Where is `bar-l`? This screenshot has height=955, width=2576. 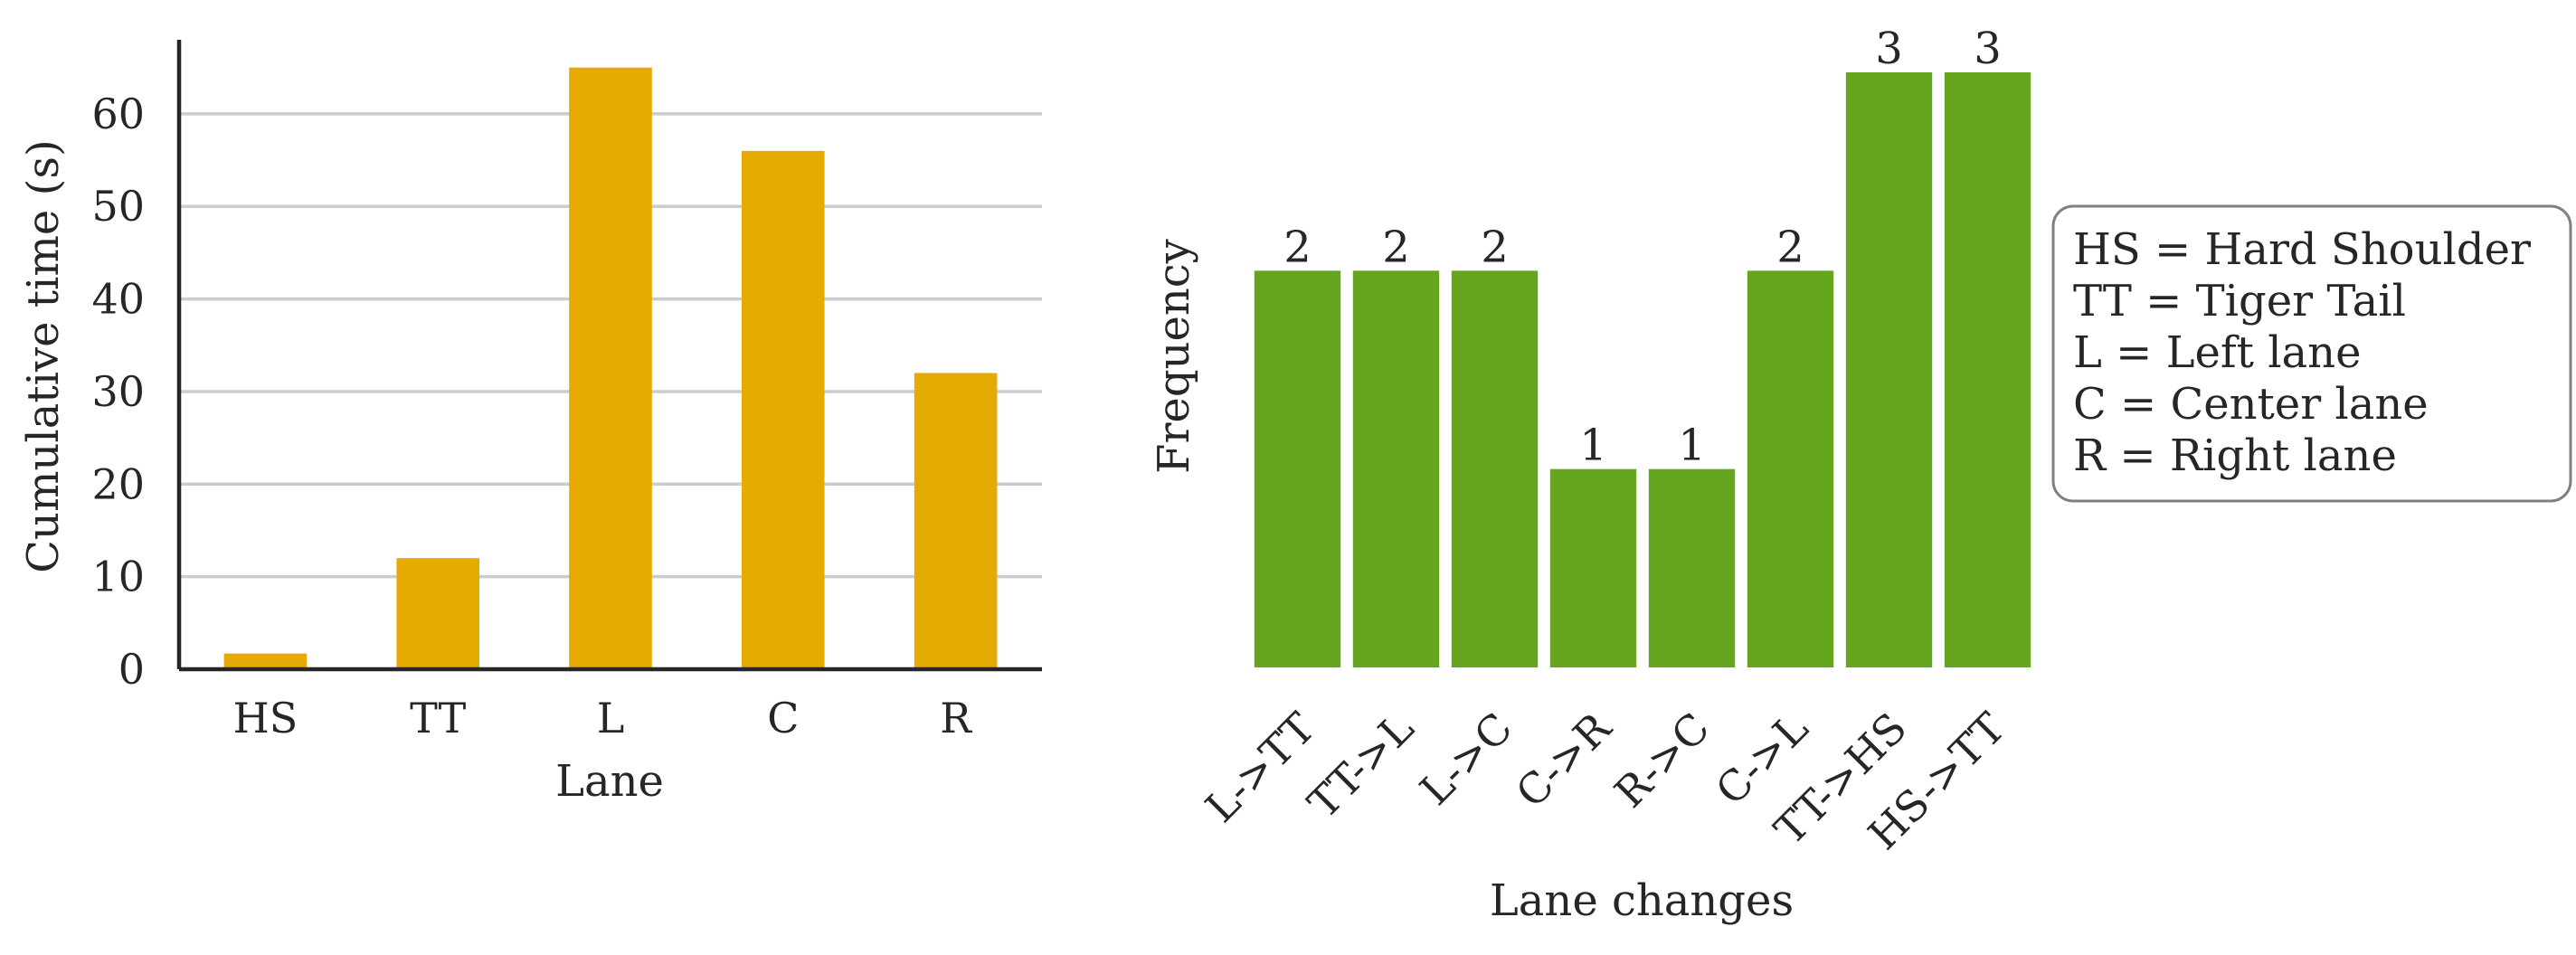
bar-l is located at coordinates (610, 368).